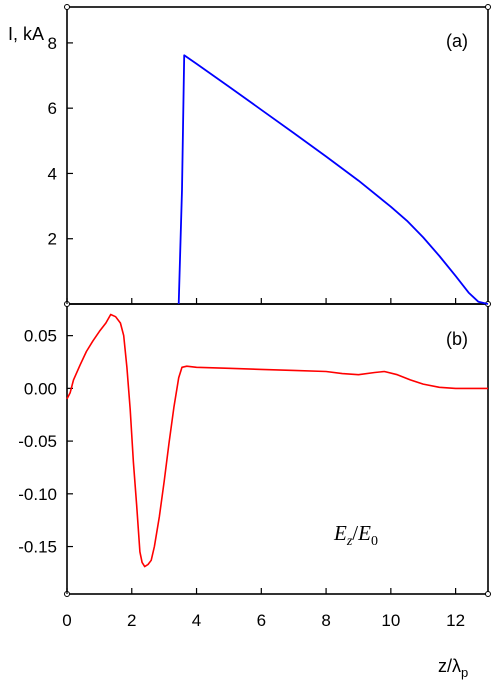 The image size is (500, 694). Describe the element at coordinates (261, 620) in the screenshot. I see `x-tick-label: 6` at that location.